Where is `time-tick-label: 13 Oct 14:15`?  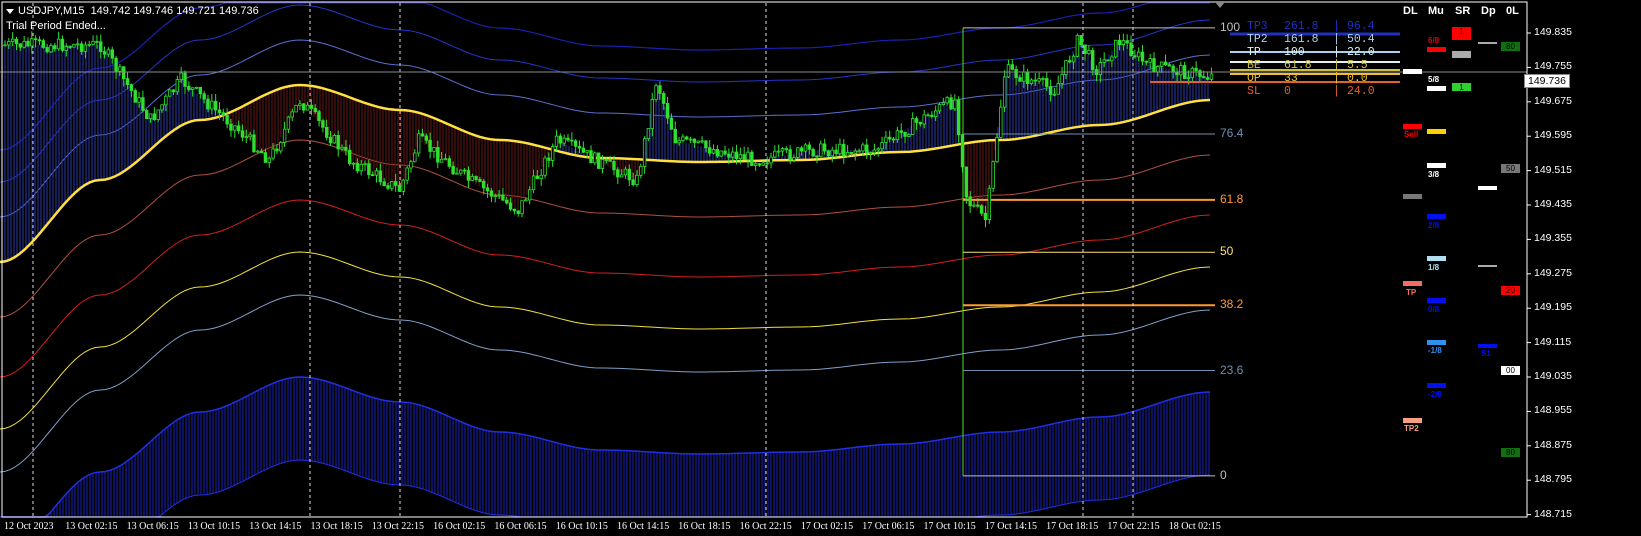 time-tick-label: 13 Oct 14:15 is located at coordinates (275, 526).